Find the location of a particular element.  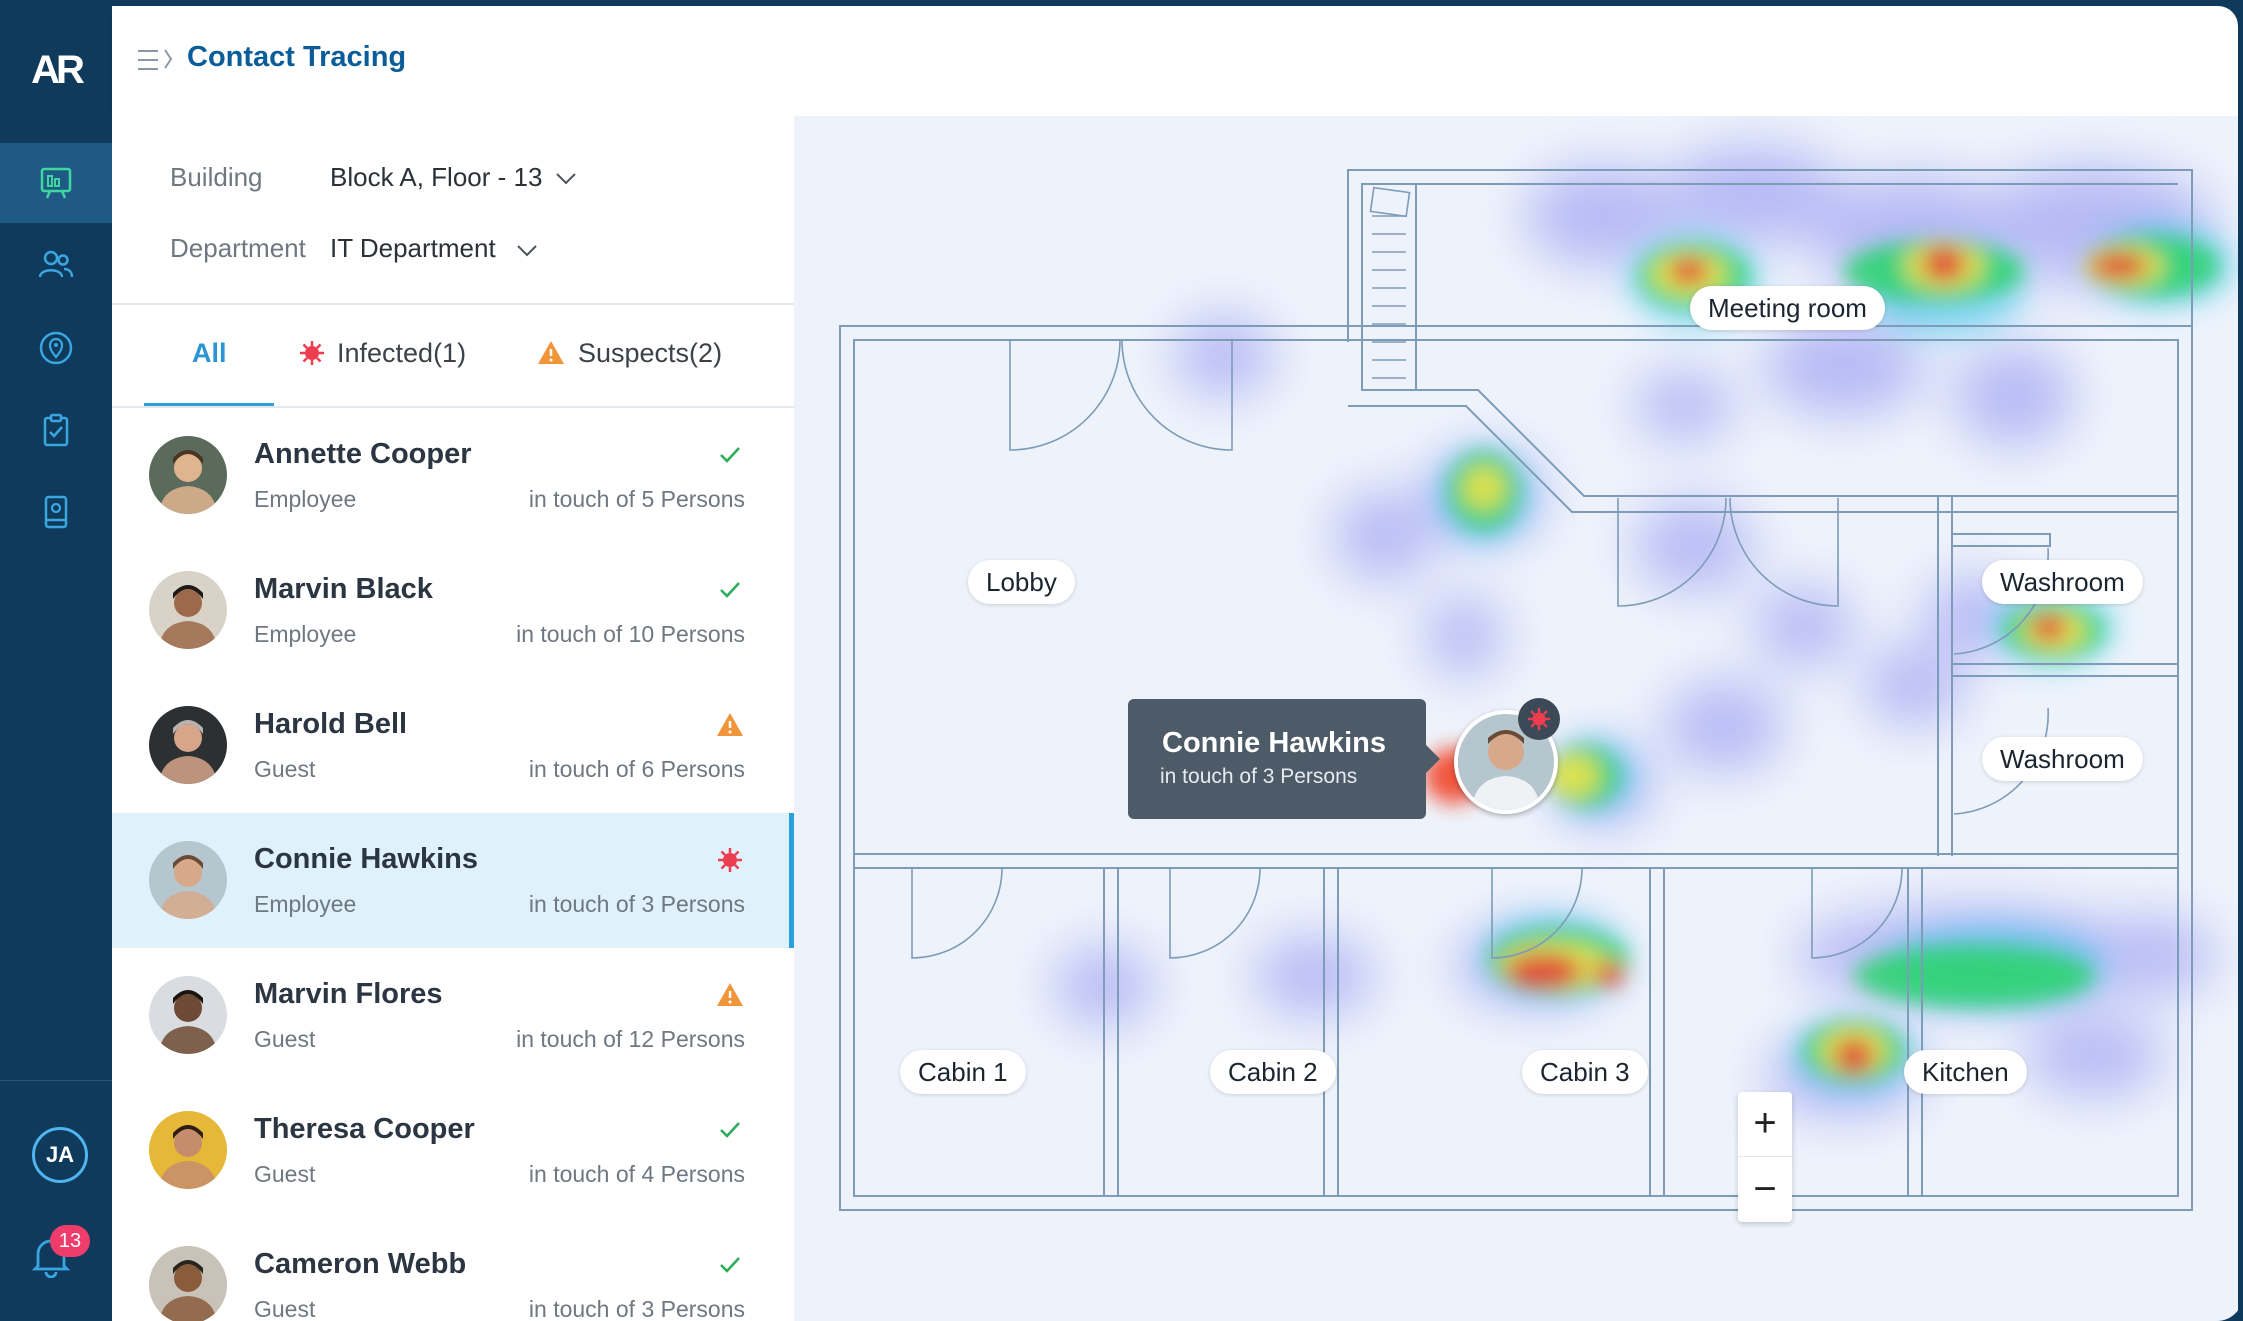

person-contacts: in touch of 10 Persons is located at coordinates (630, 634).